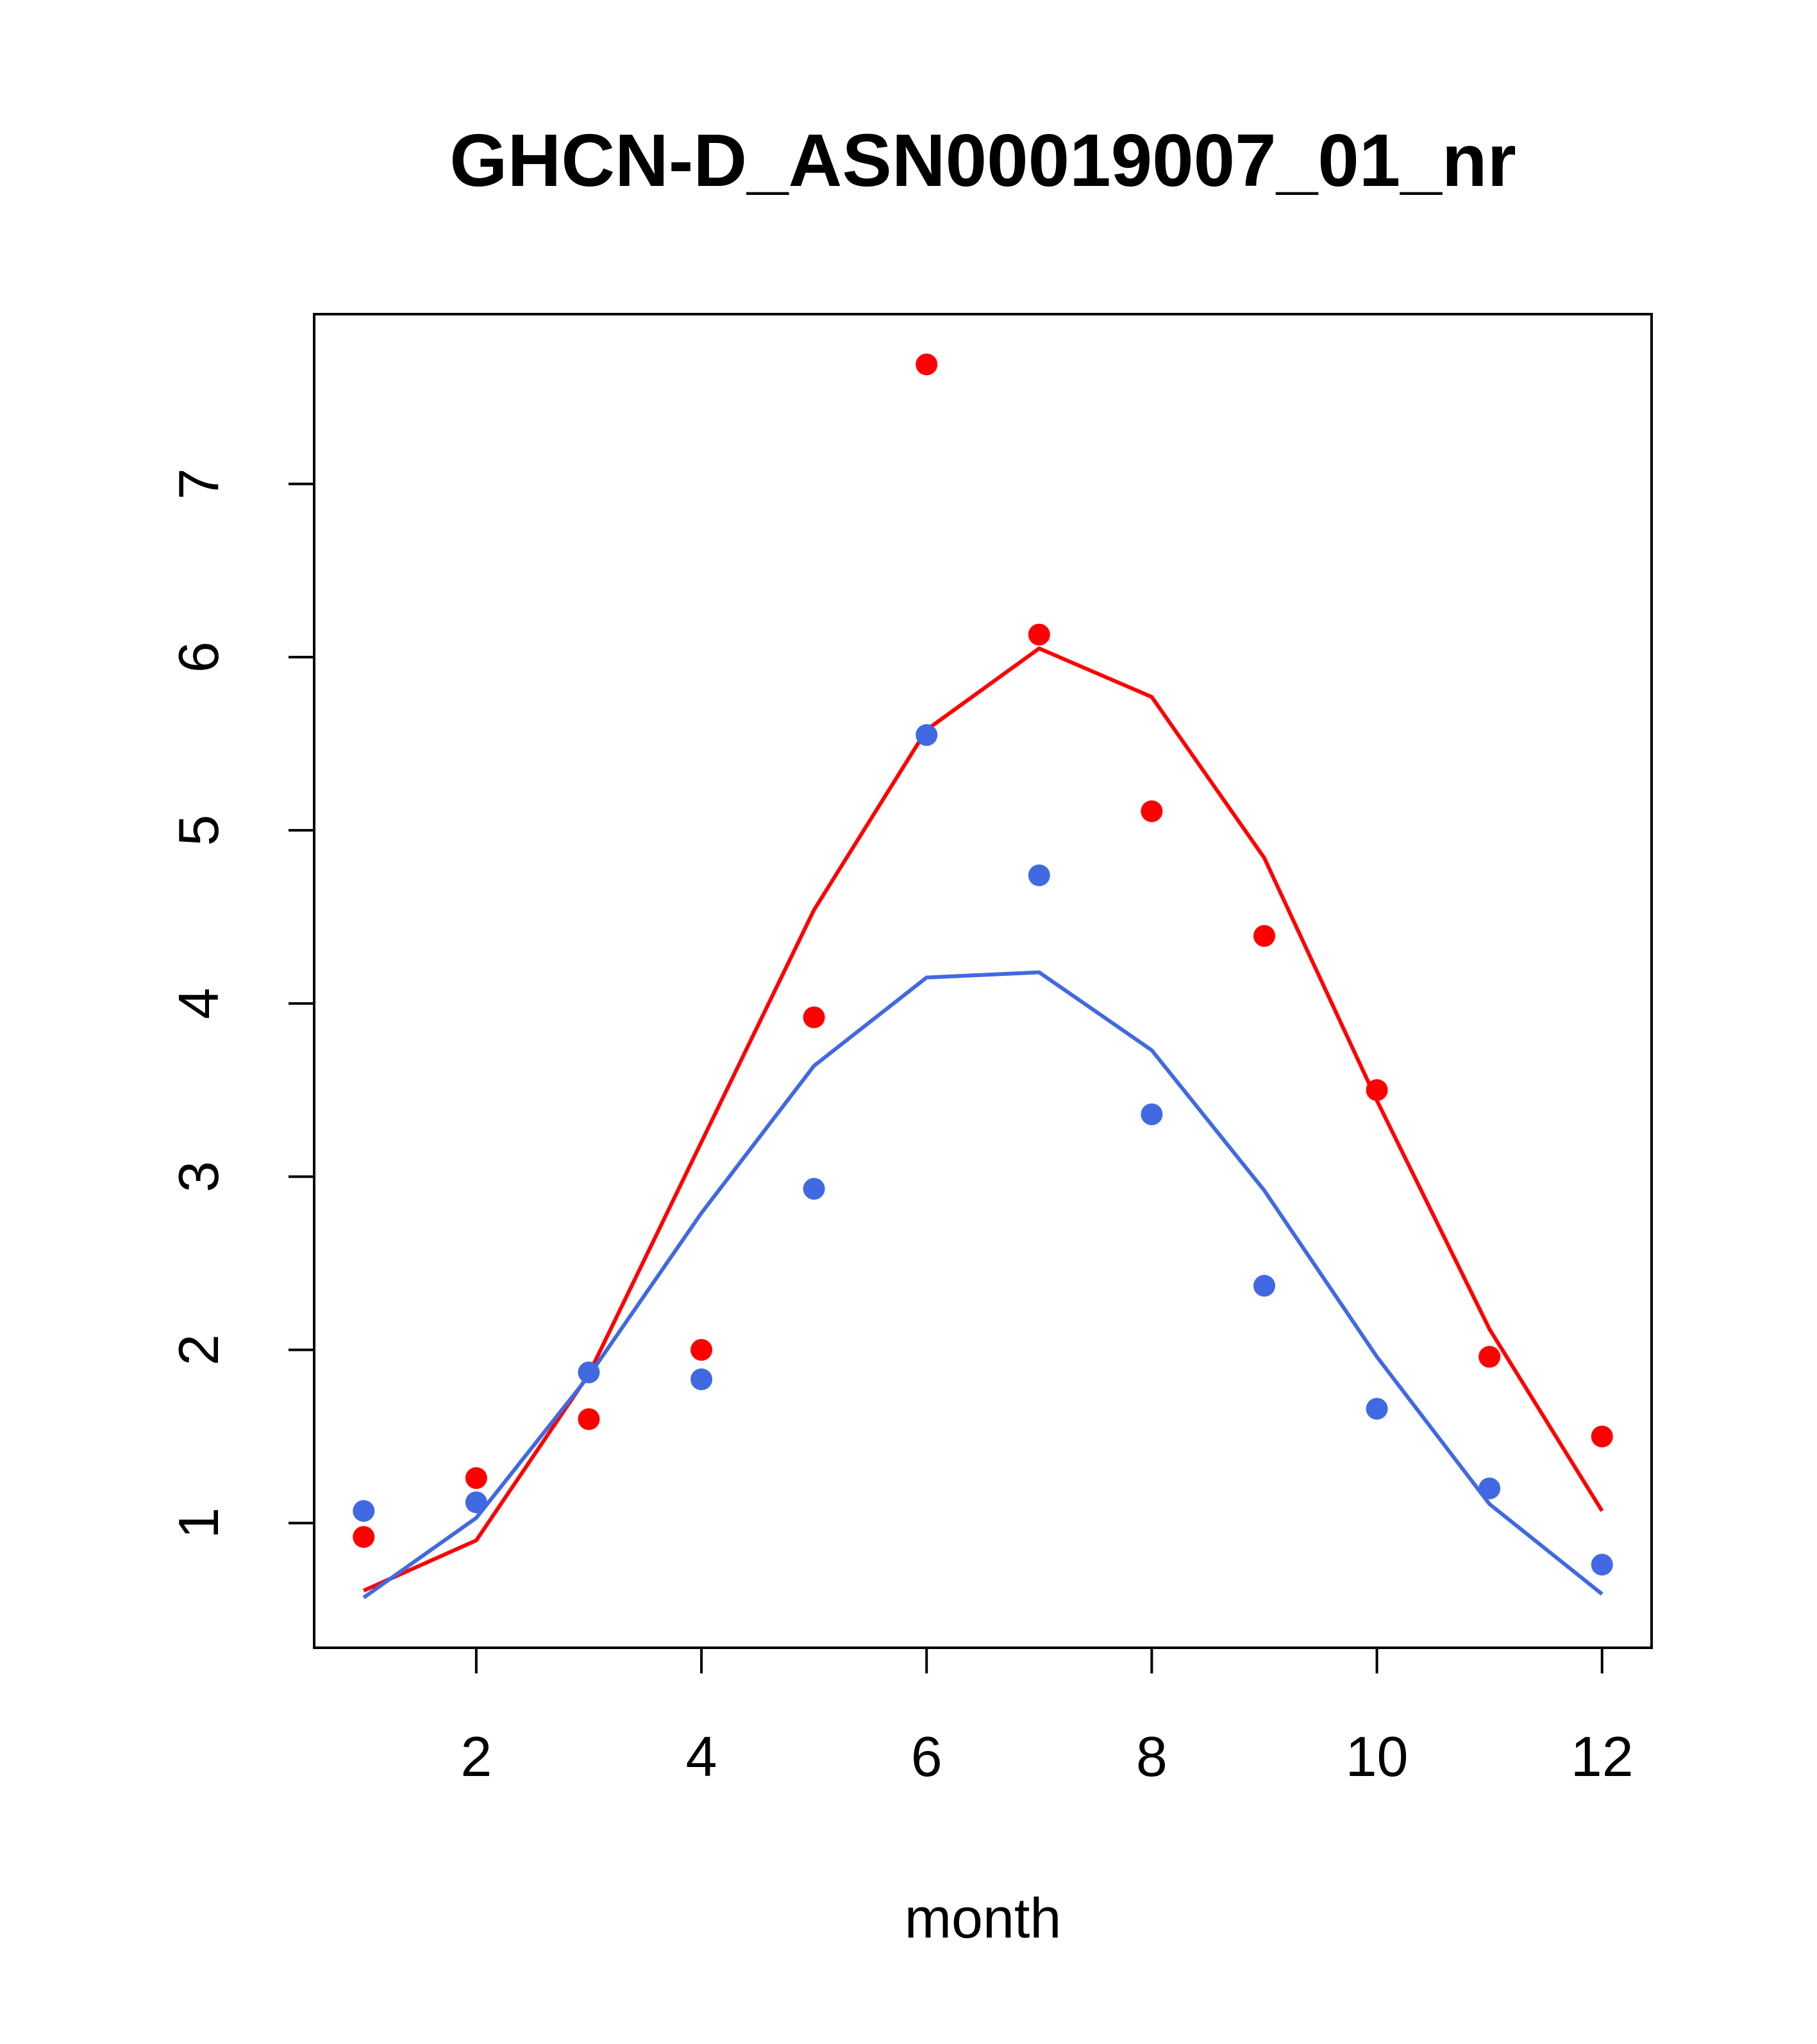  What do you see at coordinates (241, 1004) in the screenshot?
I see `y-axis: 1 2 3 4 5 6 7` at bounding box center [241, 1004].